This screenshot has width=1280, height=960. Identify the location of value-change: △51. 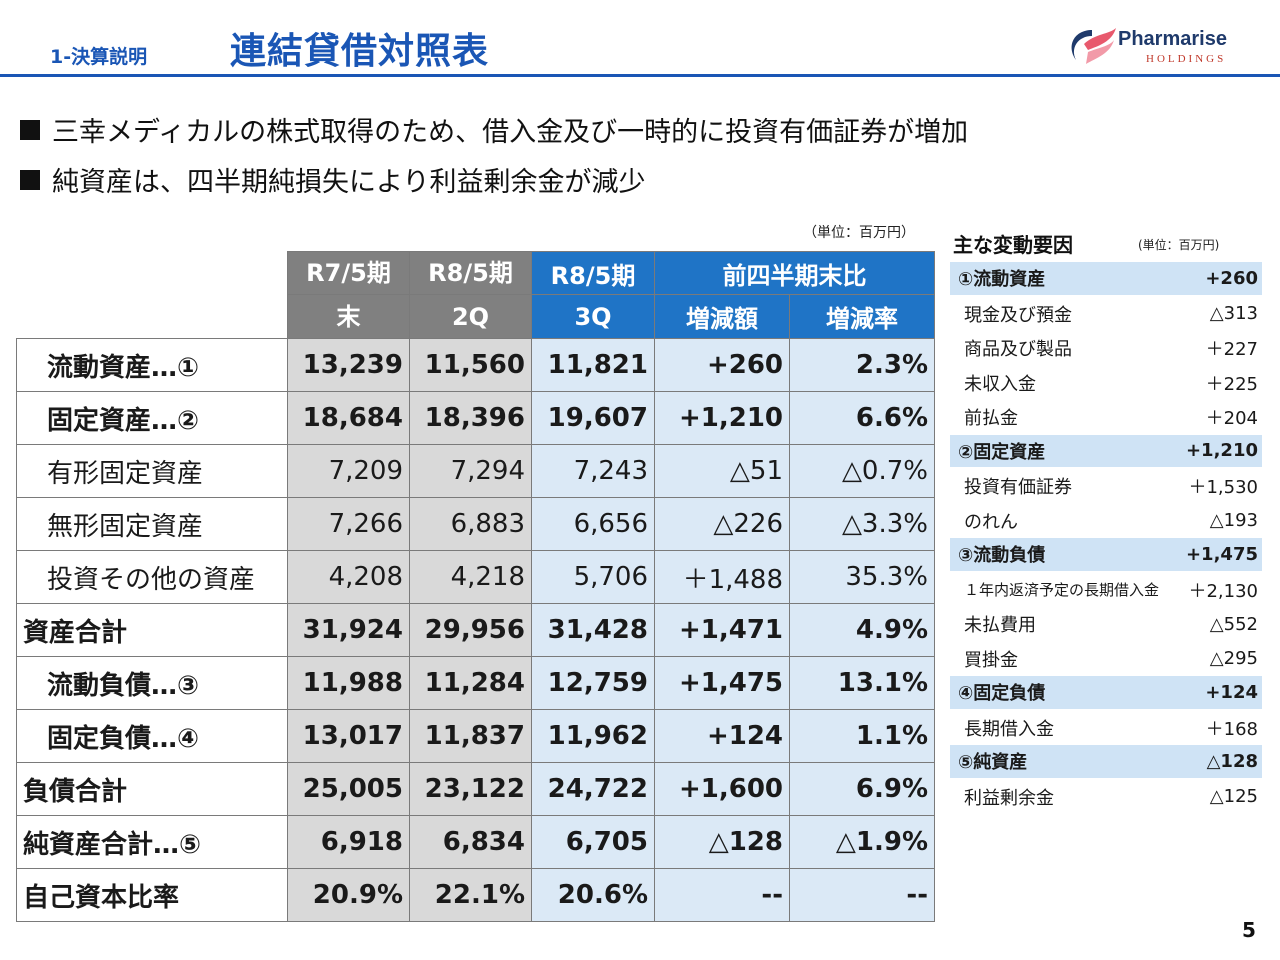
(722, 471).